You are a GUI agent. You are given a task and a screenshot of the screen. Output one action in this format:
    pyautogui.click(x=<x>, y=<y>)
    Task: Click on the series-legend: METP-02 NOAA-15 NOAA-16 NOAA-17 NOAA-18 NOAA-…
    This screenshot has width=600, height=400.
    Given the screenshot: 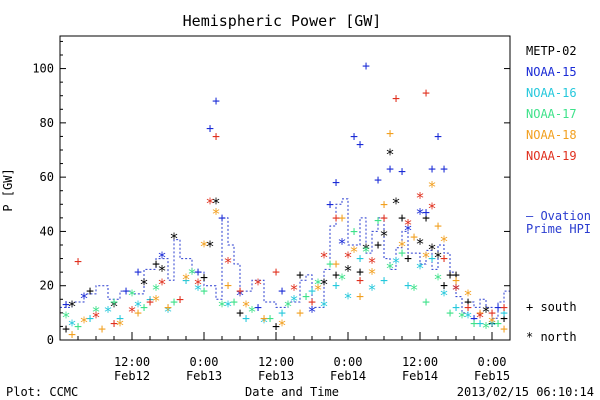 What is the action you would take?
    pyautogui.click(x=551, y=103)
    